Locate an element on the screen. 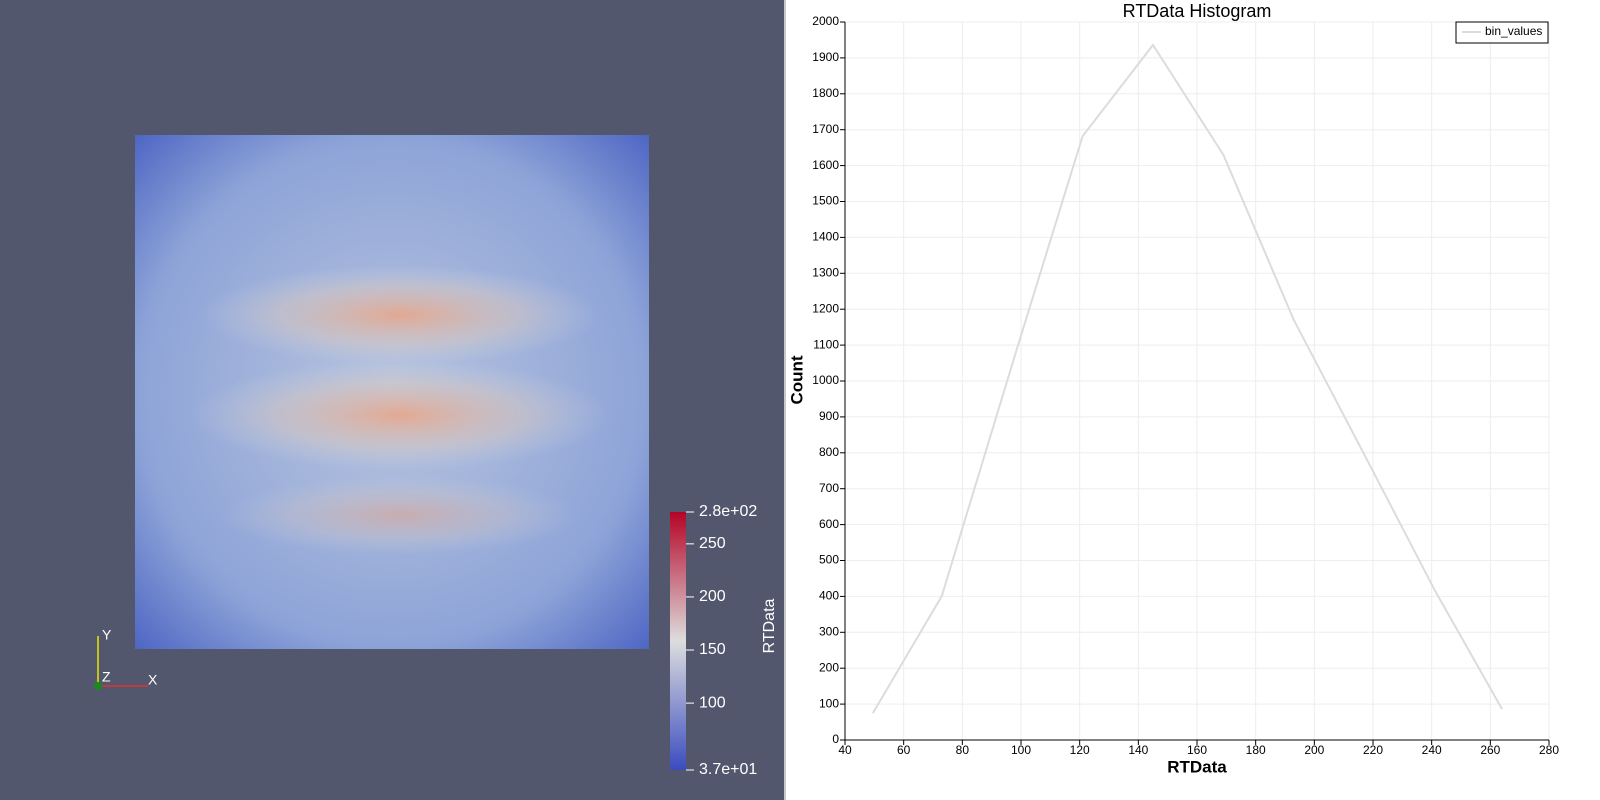 This screenshot has height=800, width=1600. legend-box is located at coordinates (1502, 32).